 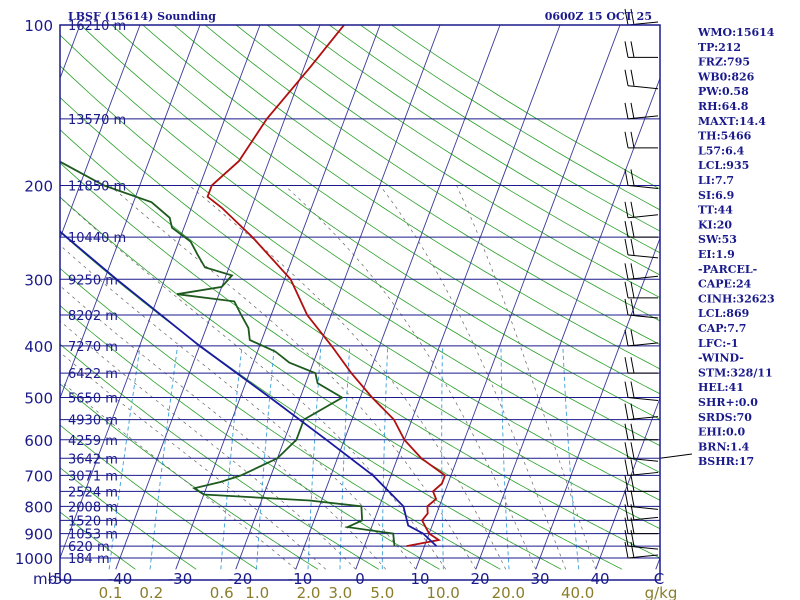 I want to click on pressure-tick: 600, so click(x=38, y=441).